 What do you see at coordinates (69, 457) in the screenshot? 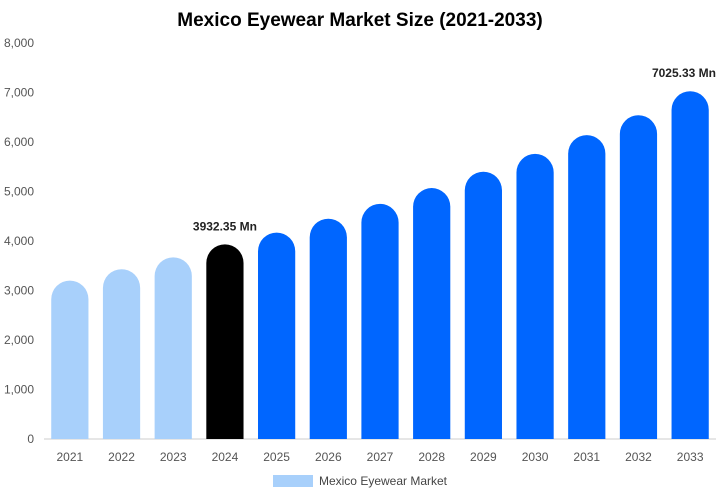
I see `x-tick-label: 2021` at bounding box center [69, 457].